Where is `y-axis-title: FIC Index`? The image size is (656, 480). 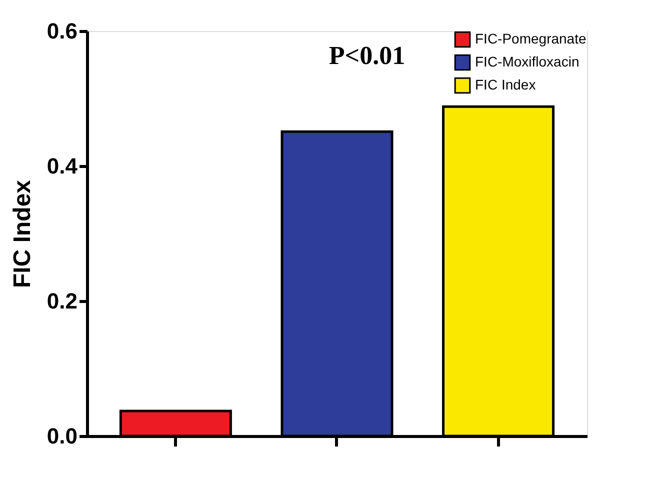
y-axis-title: FIC Index is located at coordinates (22, 233).